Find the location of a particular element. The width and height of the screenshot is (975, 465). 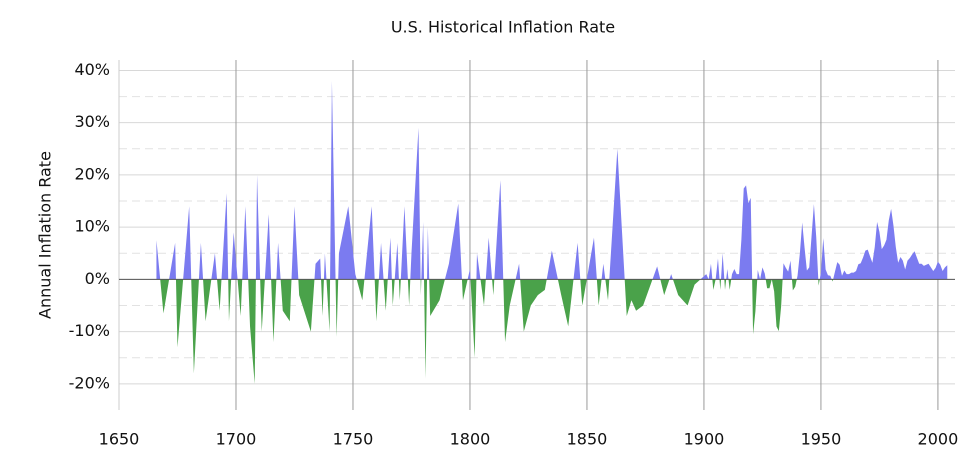

y-tick-label: 20% is located at coordinates (92, 173).